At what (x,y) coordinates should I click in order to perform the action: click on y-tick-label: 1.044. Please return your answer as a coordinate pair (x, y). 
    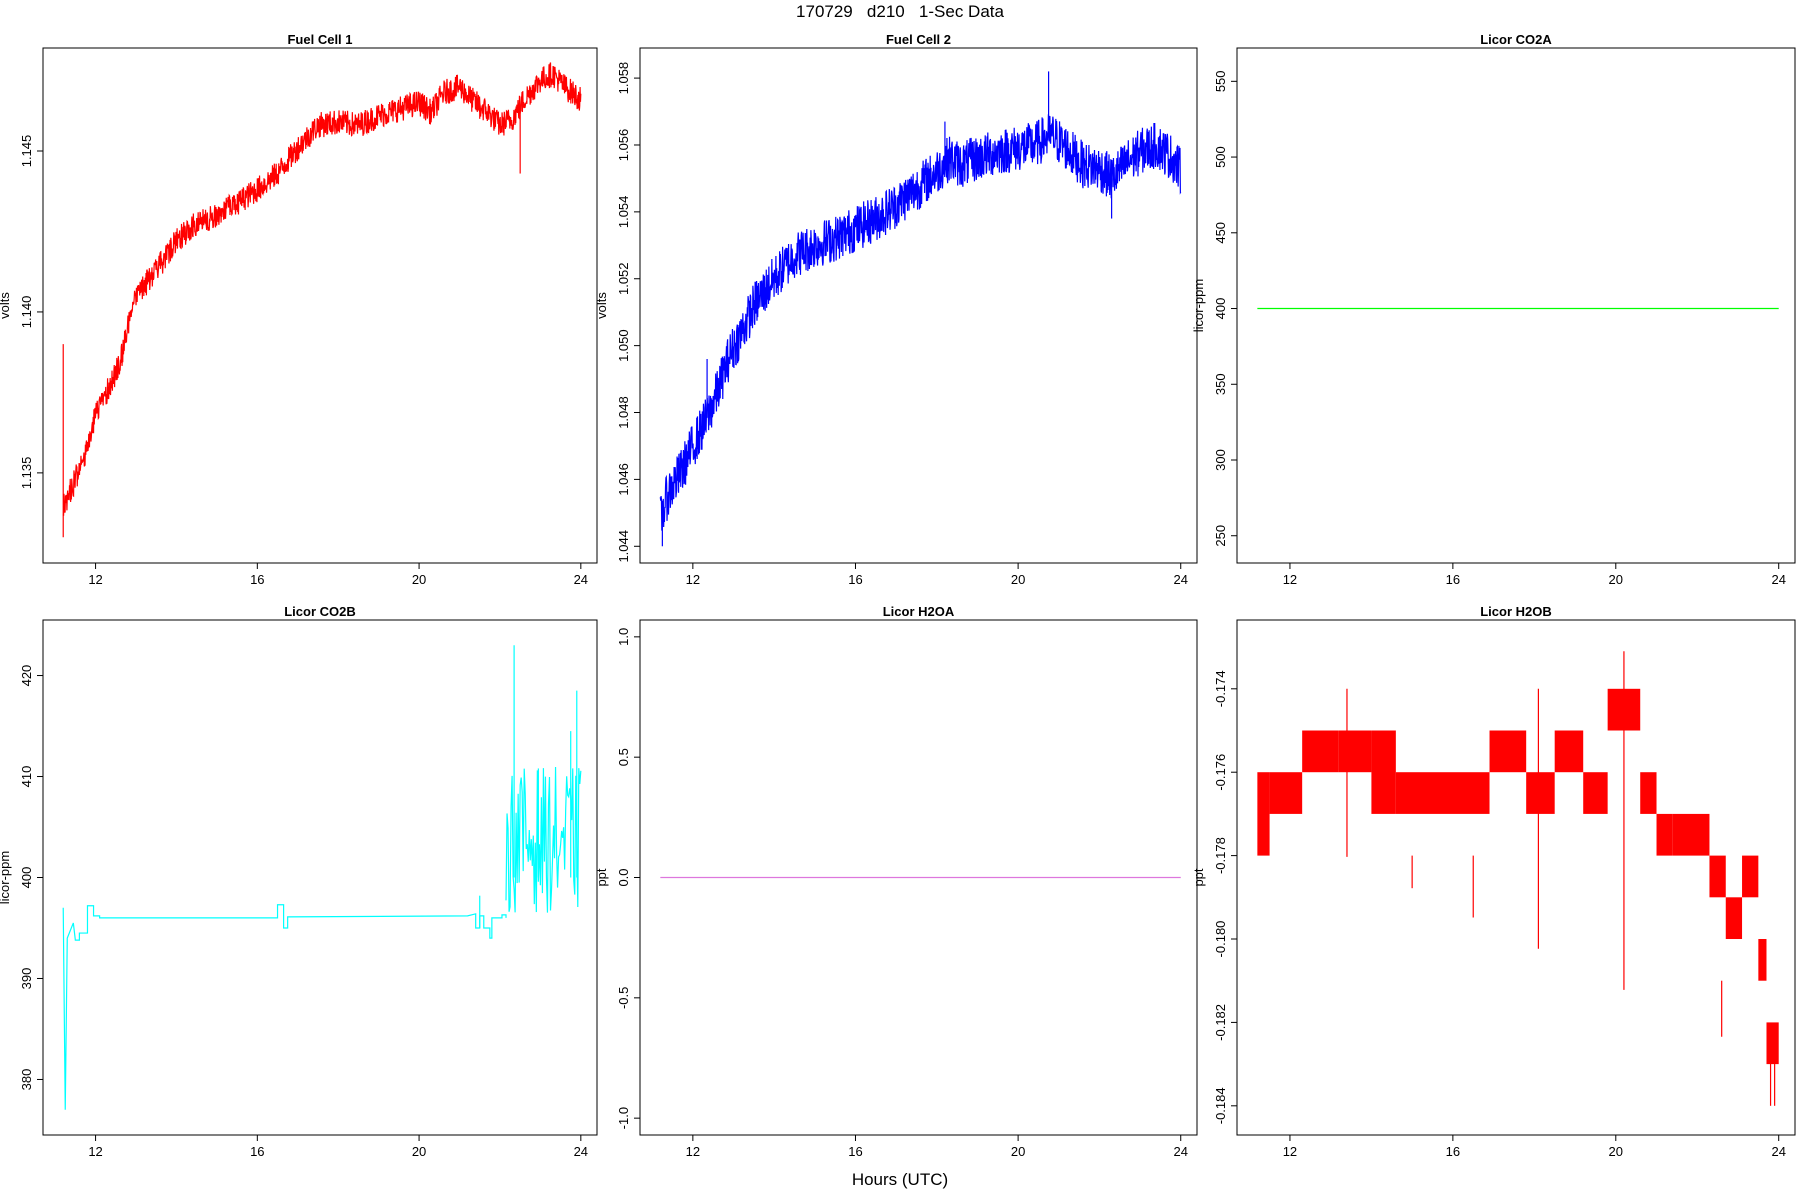
    Looking at the image, I should click on (623, 546).